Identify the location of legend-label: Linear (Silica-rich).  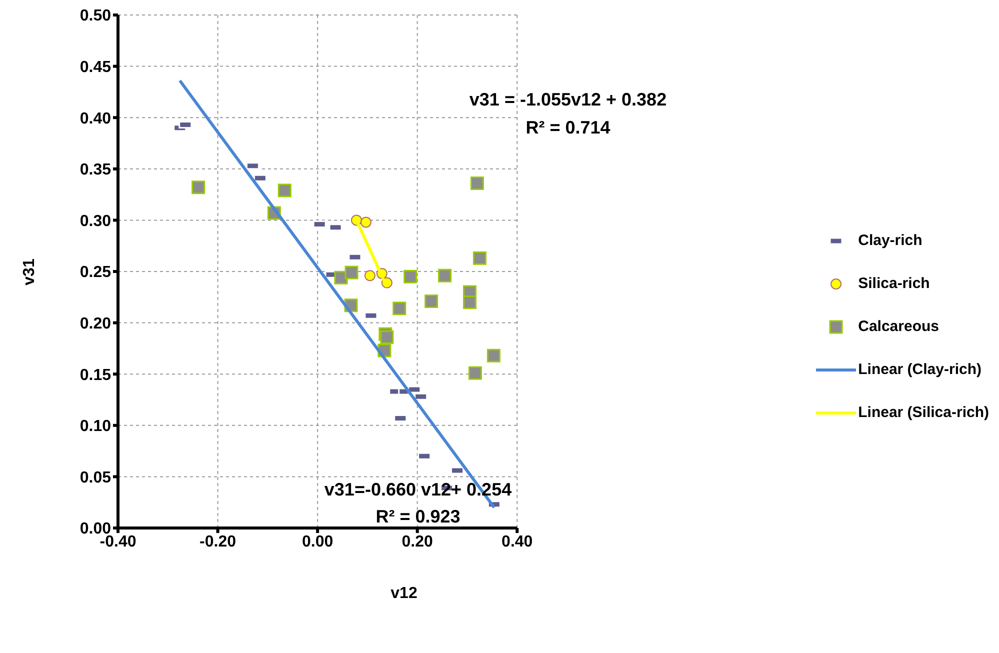
(923, 412).